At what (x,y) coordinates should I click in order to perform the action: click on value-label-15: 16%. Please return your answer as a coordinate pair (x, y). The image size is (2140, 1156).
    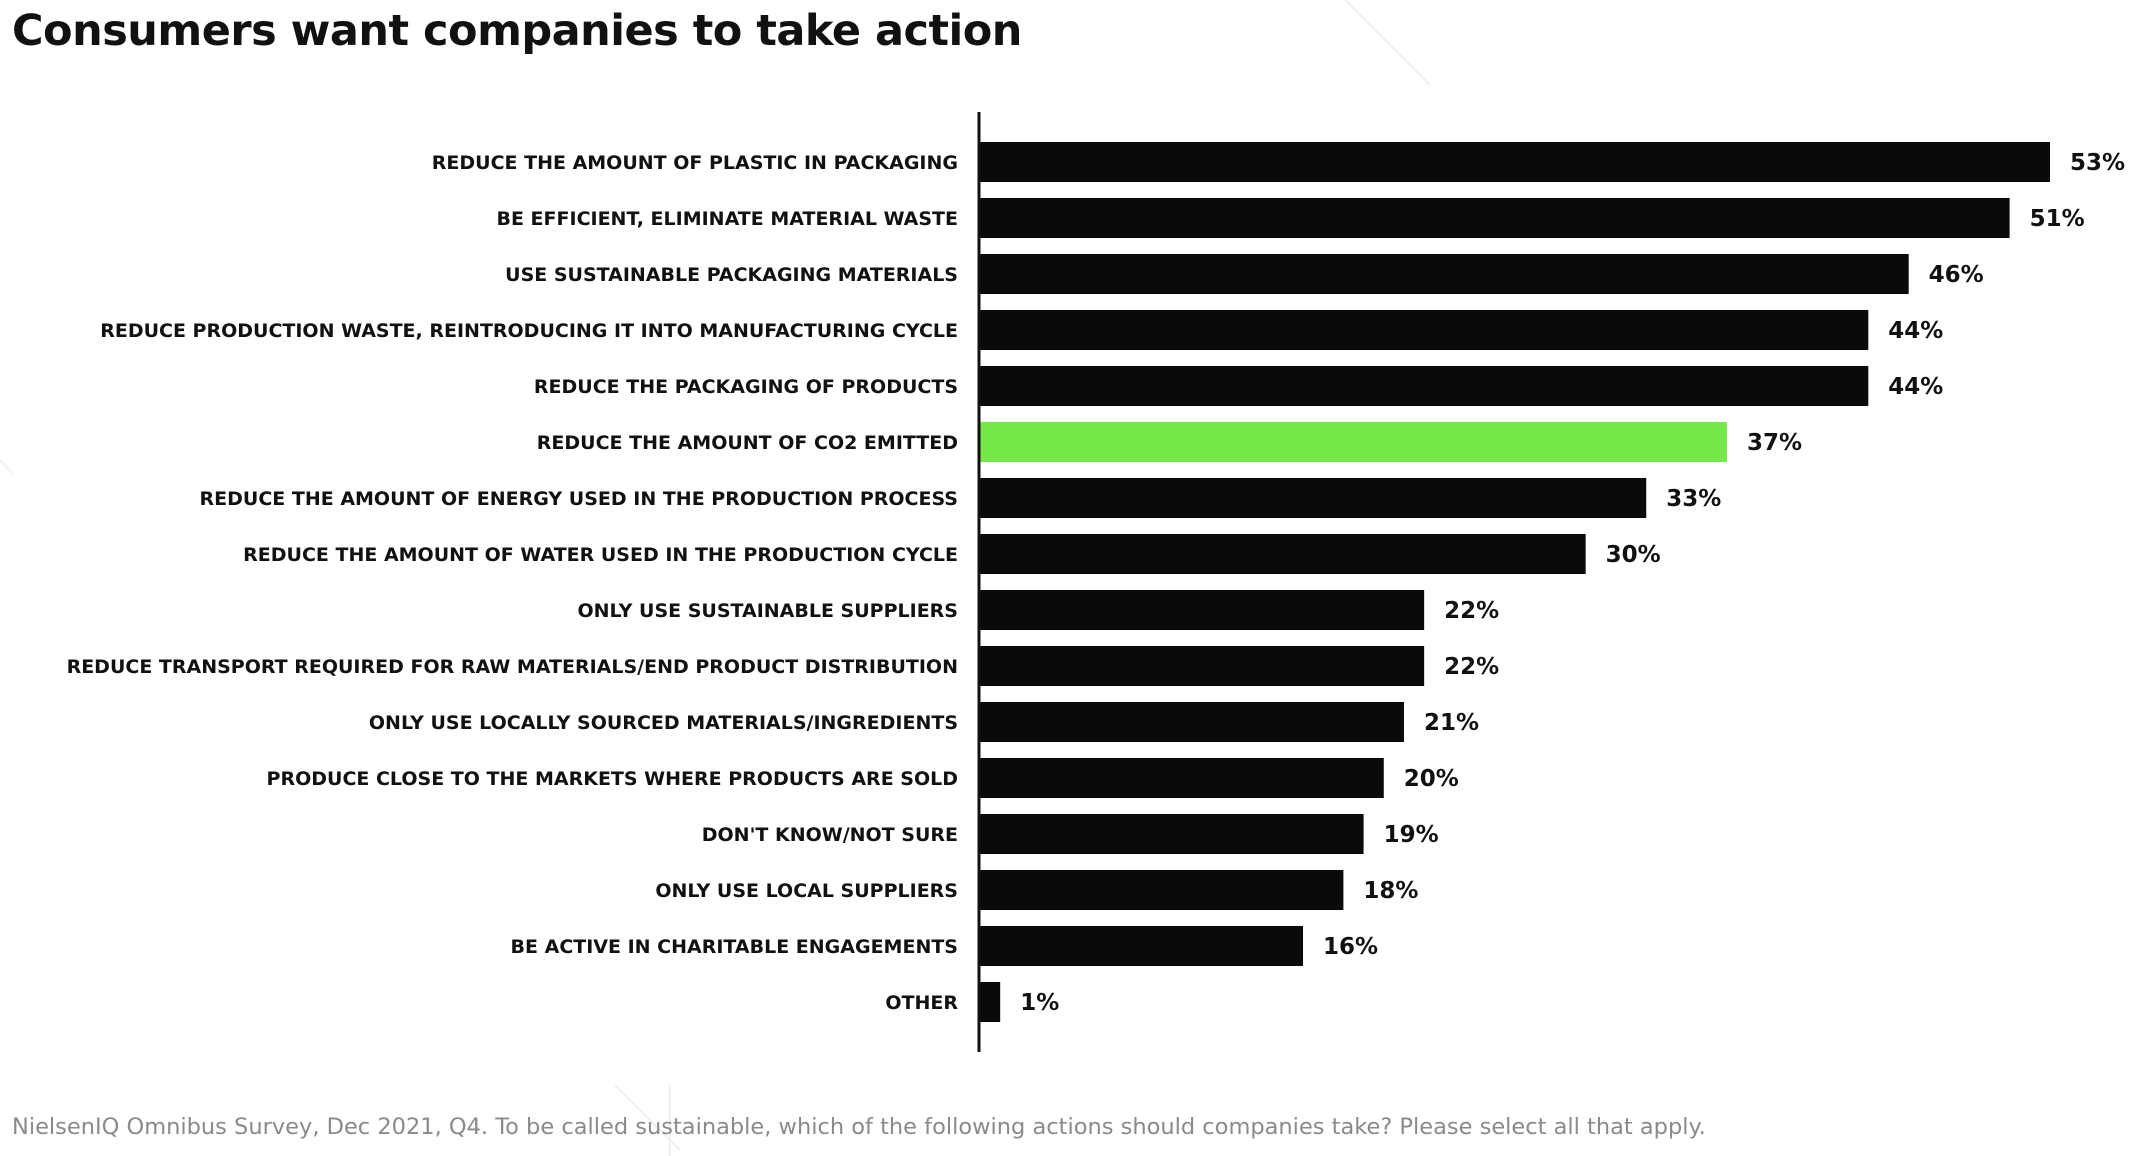
    Looking at the image, I should click on (1350, 947).